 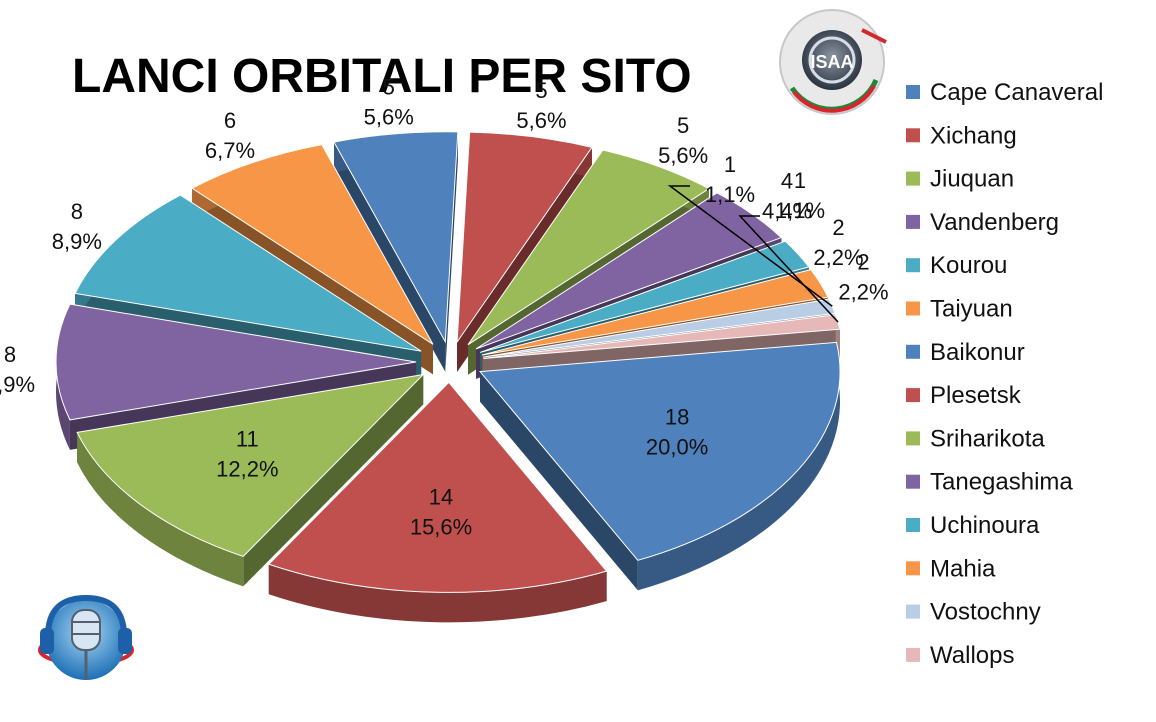 I want to click on value-label-11: 2, so click(x=863, y=262).